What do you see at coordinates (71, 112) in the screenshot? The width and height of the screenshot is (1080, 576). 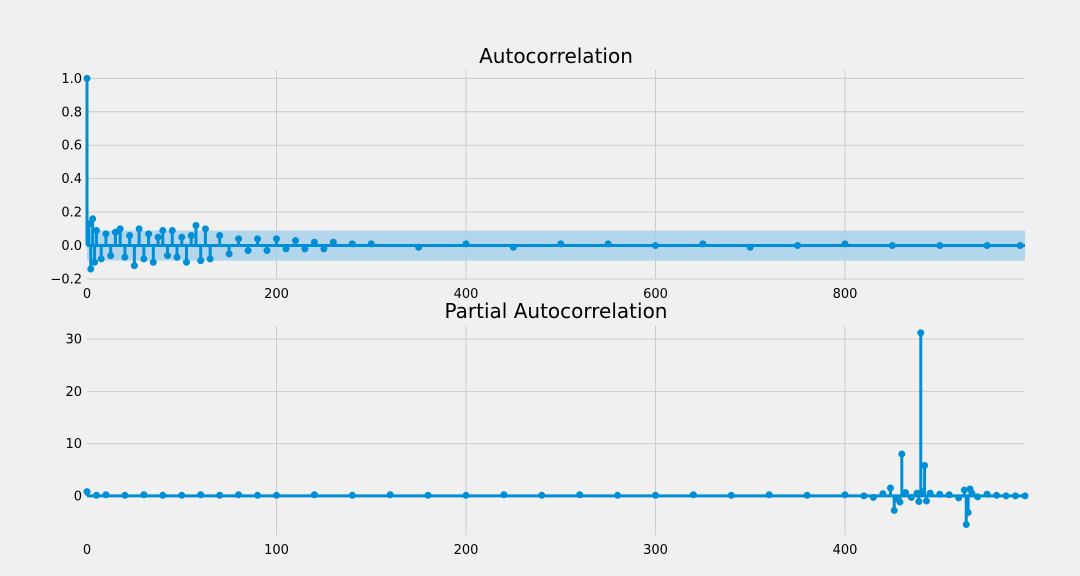 I see `acf-y-tick-label: 0.8` at bounding box center [71, 112].